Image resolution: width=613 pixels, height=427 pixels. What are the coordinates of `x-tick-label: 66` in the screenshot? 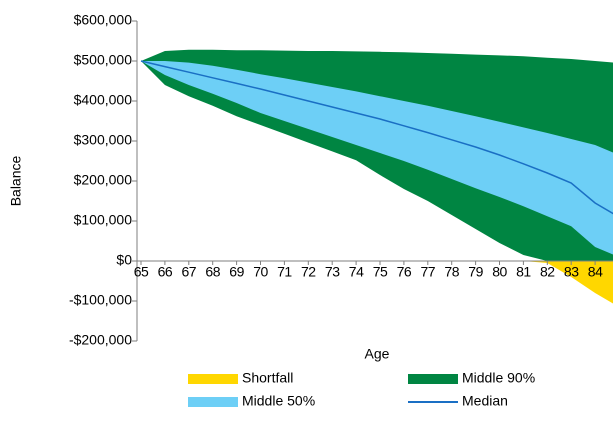 It's located at (165, 272).